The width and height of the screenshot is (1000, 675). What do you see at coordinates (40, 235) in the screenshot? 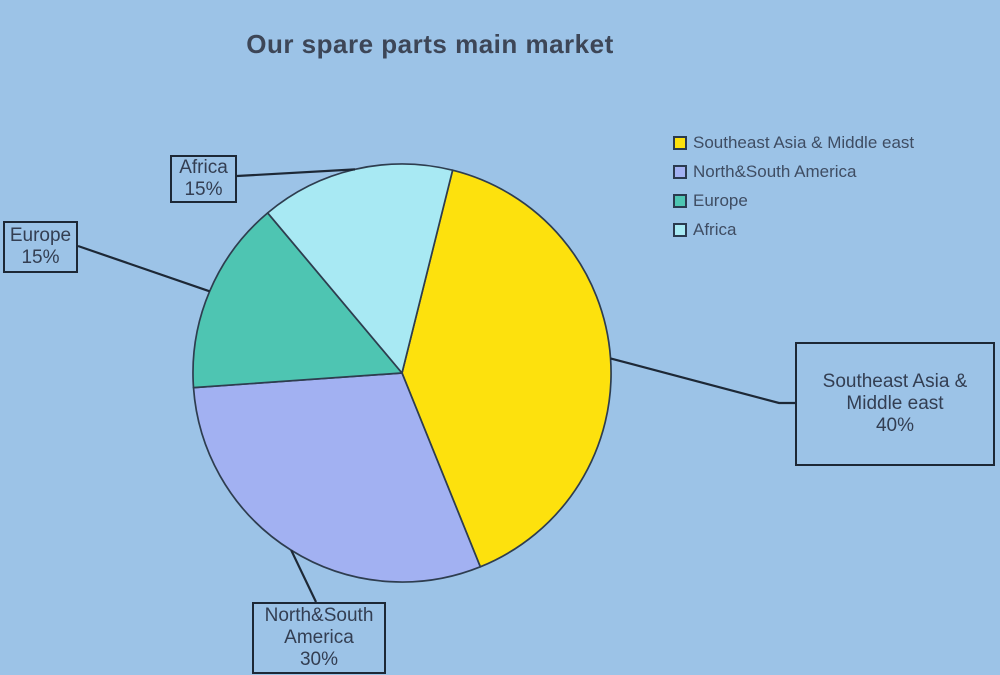
I see `callout-label: Europe` at bounding box center [40, 235].